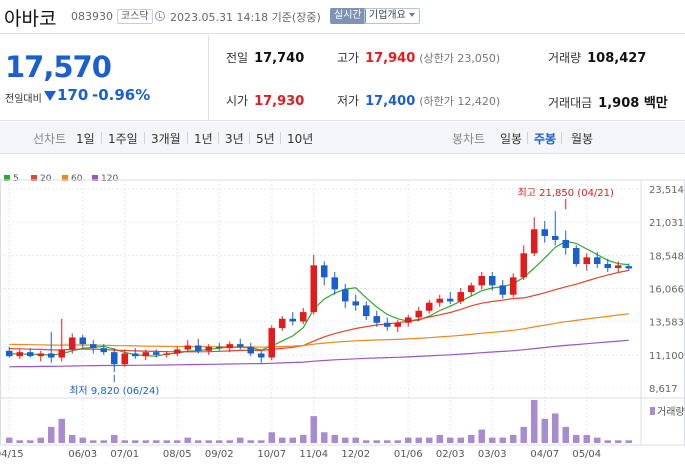 The width and height of the screenshot is (685, 467). What do you see at coordinates (582, 139) in the screenshot?
I see `candle-monthly: 월봉` at bounding box center [582, 139].